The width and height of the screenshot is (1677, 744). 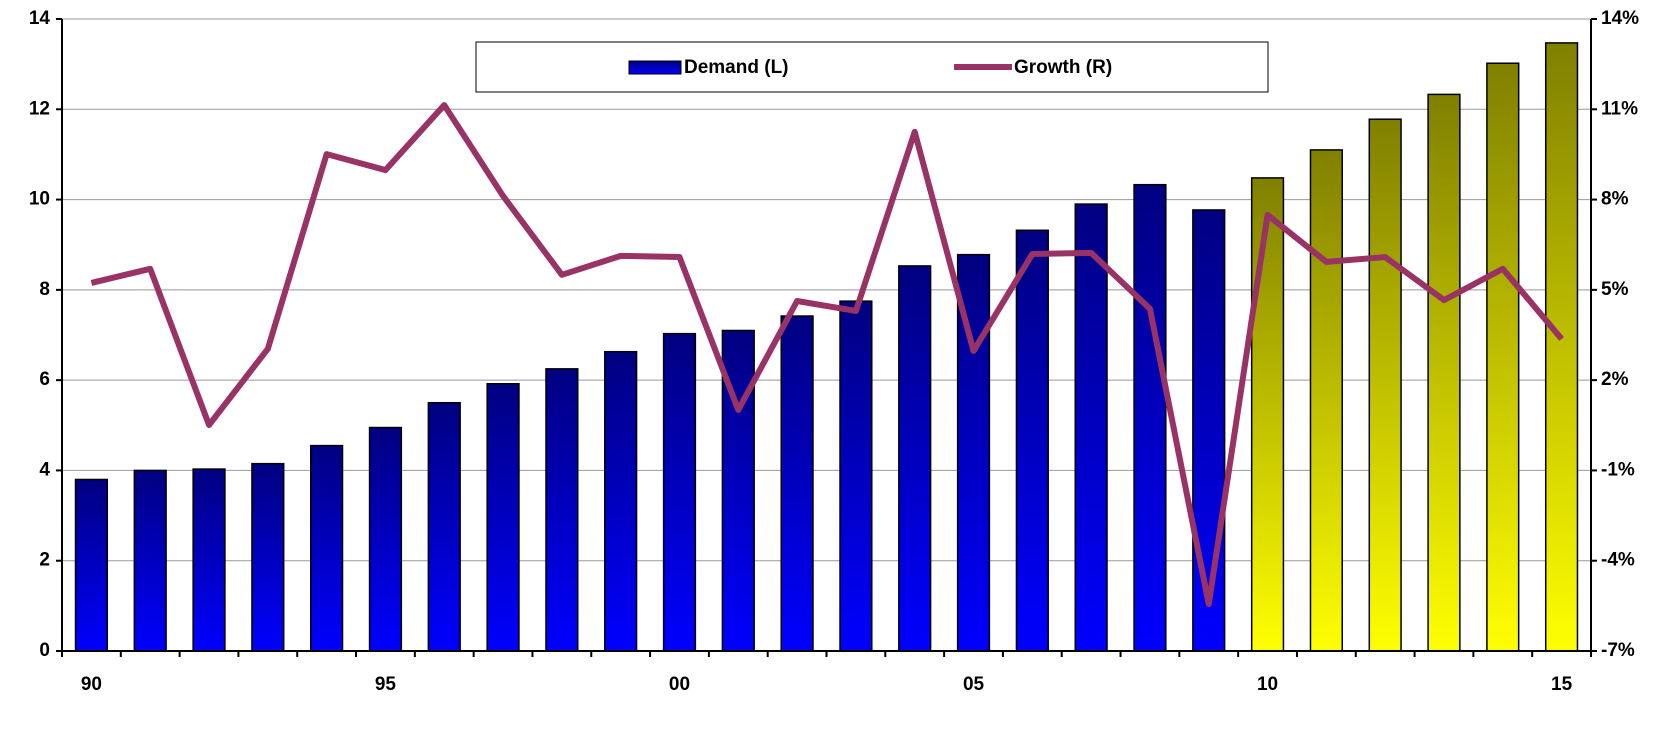 I want to click on legend-swatch, so click(x=655, y=67).